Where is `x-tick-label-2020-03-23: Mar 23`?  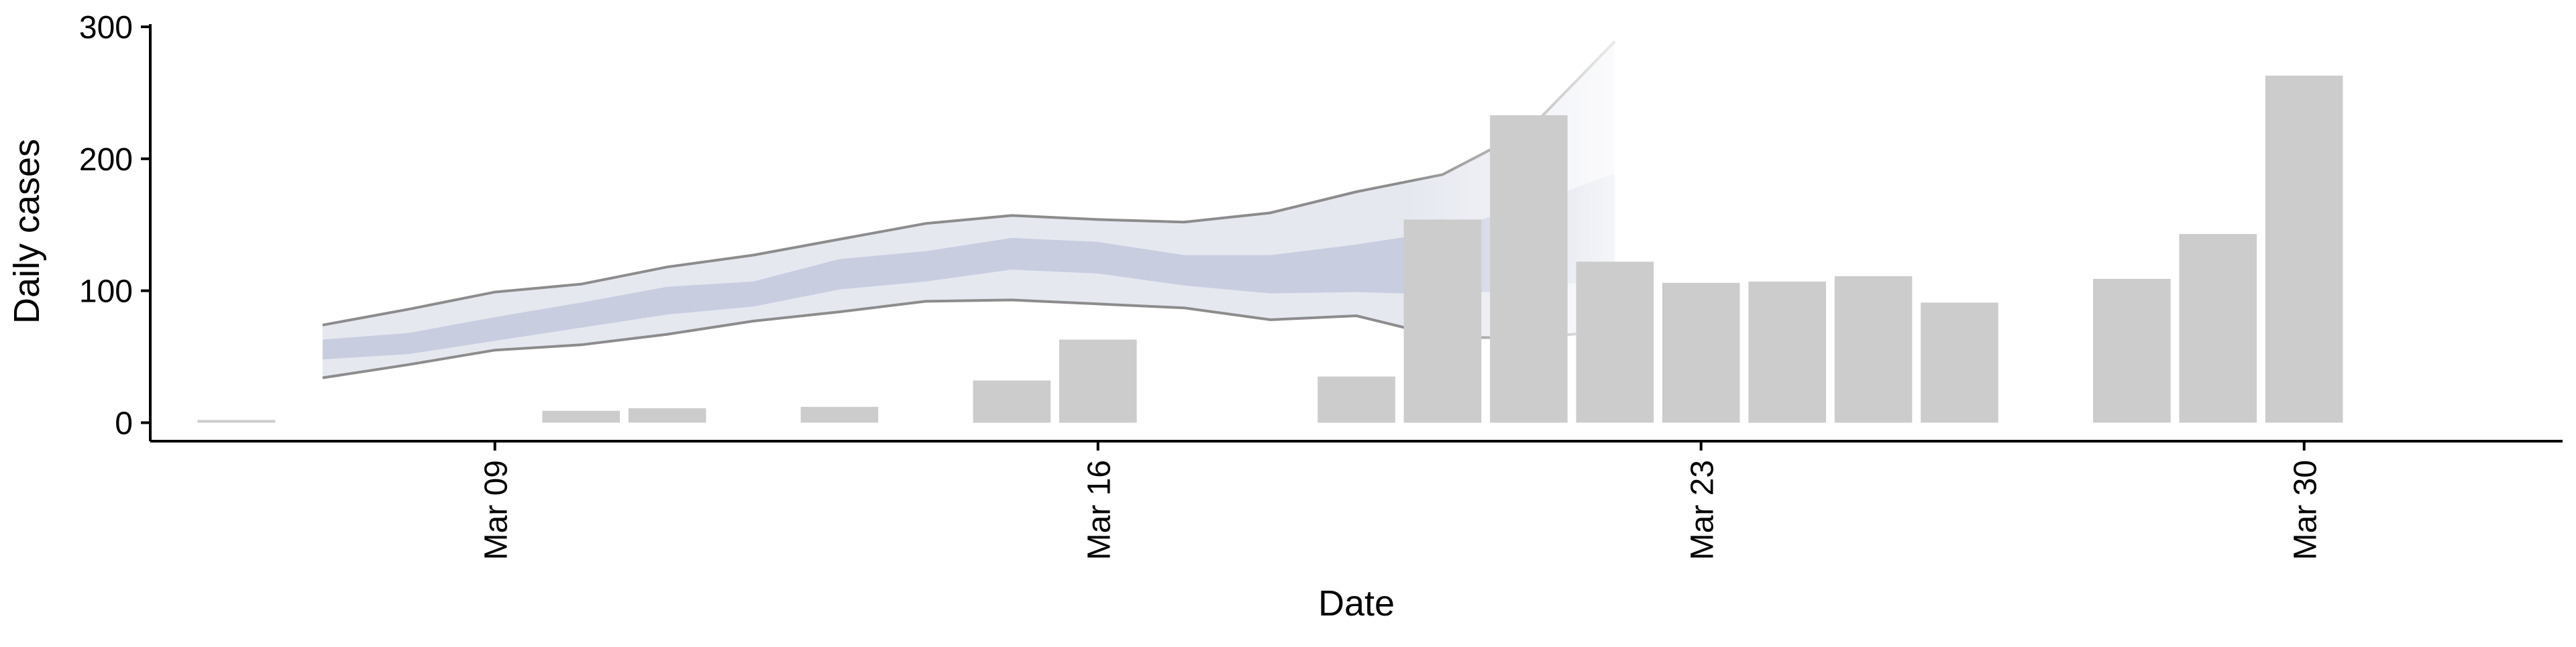
x-tick-label-2020-03-23: Mar 23 is located at coordinates (1703, 510).